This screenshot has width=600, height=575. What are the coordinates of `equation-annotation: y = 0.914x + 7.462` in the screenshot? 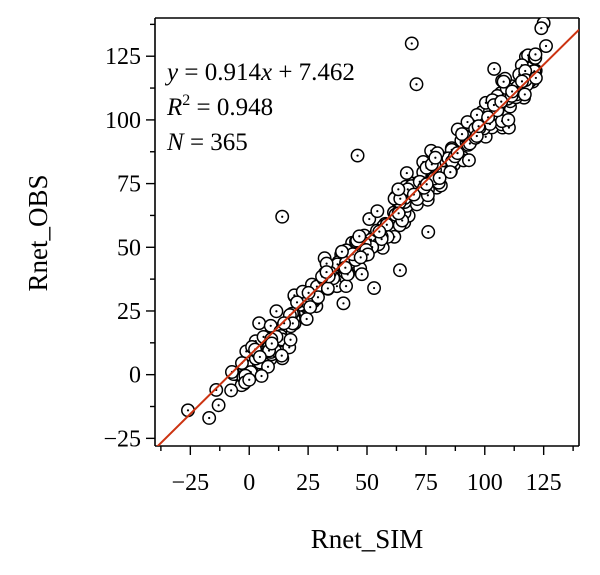 It's located at (259, 72).